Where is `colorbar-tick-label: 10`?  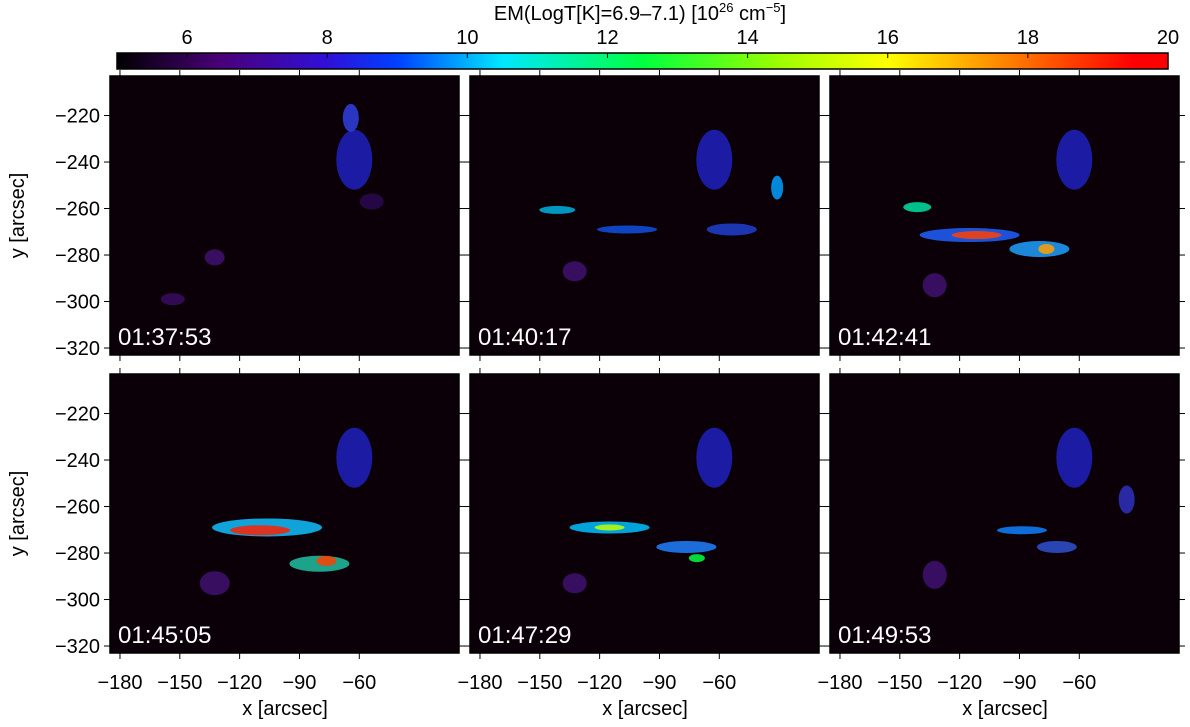 colorbar-tick-label: 10 is located at coordinates (467, 38).